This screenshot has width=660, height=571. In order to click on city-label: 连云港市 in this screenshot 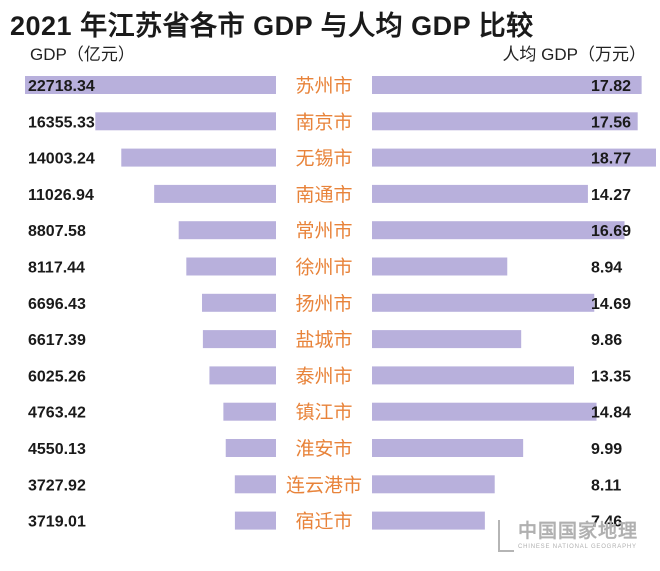, I will do `click(324, 485)`.